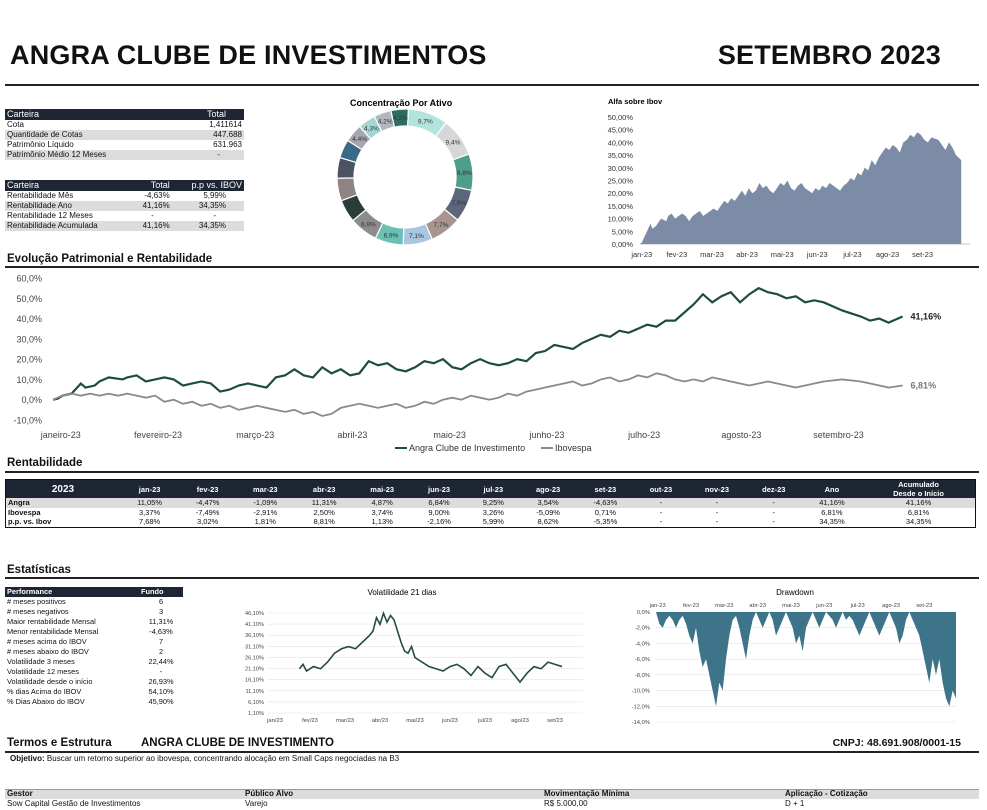  What do you see at coordinates (919, 503) in the screenshot?
I see `rent-acum-cell: 41,16%` at bounding box center [919, 503].